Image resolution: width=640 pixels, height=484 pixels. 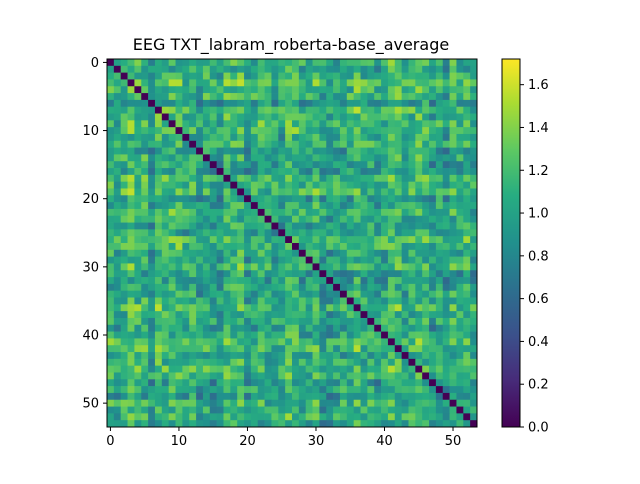 I want to click on y-tick-label: 40, so click(x=90, y=336).